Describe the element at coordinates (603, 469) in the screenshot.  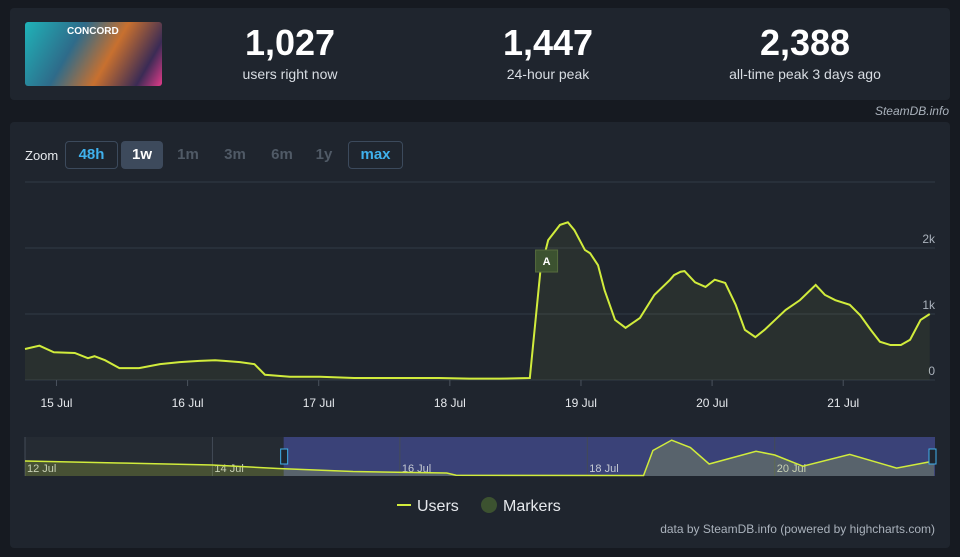
I see `navigator-tick-label: 18 Jul` at that location.